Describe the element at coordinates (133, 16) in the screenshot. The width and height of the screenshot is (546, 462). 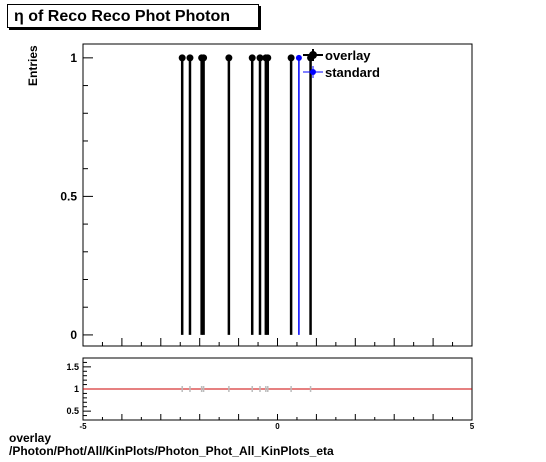
I see `chart-title: η of Reco Reco Phot Photon` at that location.